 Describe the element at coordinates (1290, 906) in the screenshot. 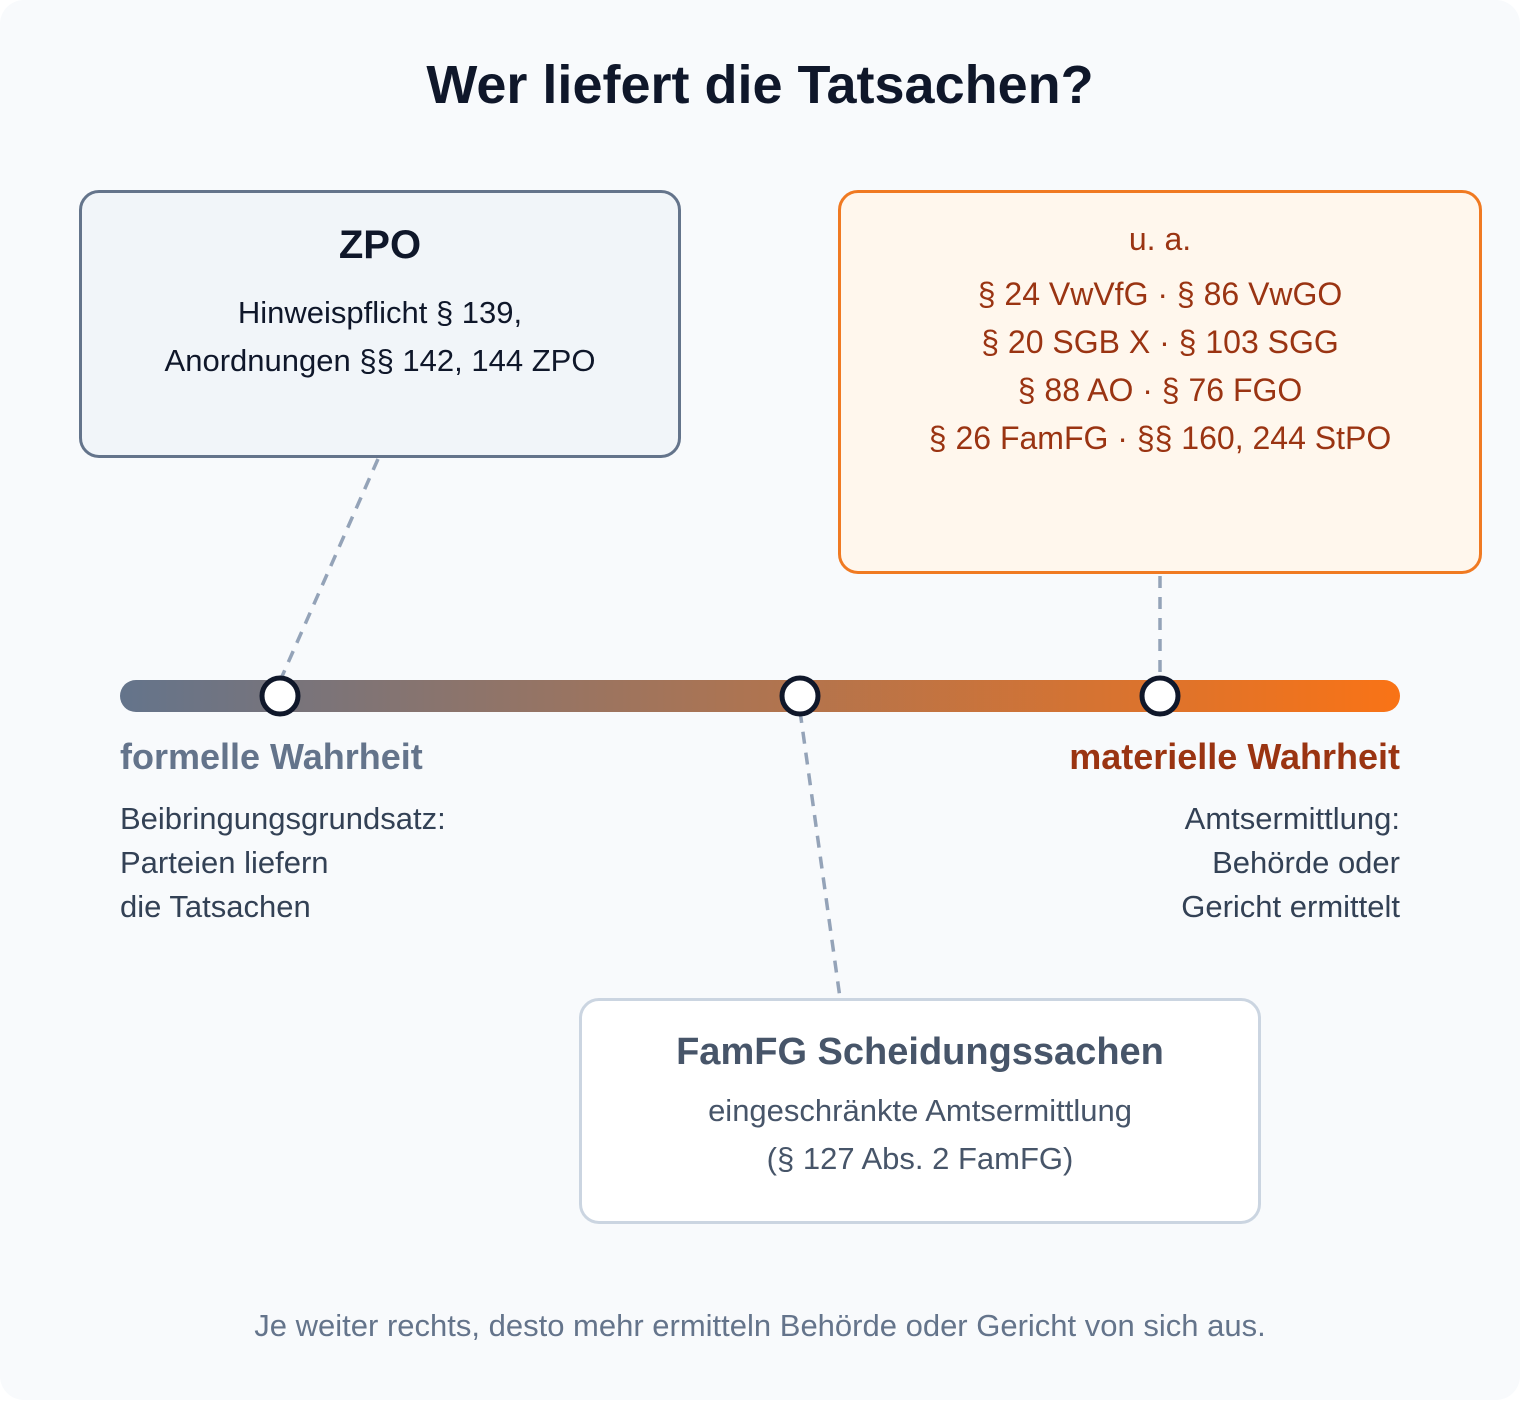

I see `material-desc-line-3: Gericht ermittelt` at that location.